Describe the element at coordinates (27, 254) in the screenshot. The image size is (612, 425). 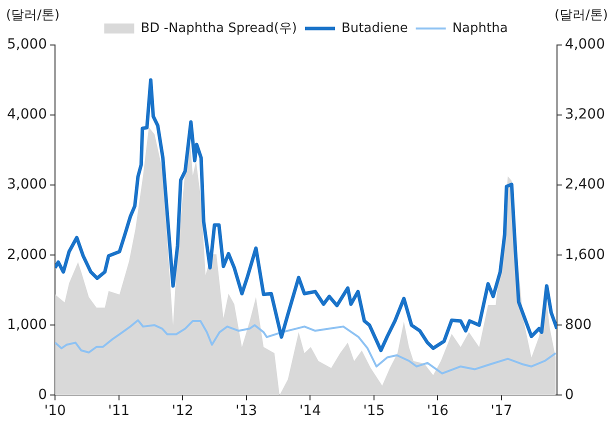
I see `y-tick-label: 2,000` at that location.